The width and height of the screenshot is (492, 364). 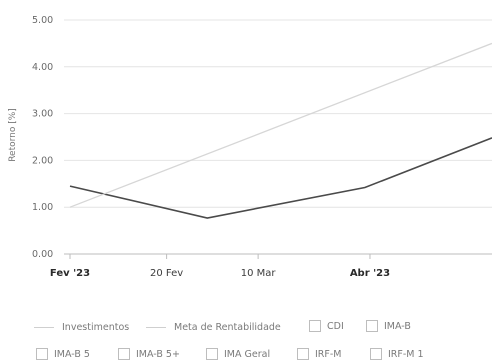 What do you see at coordinates (42, 20) in the screenshot?
I see `y-tick-label: 5.00` at bounding box center [42, 20].